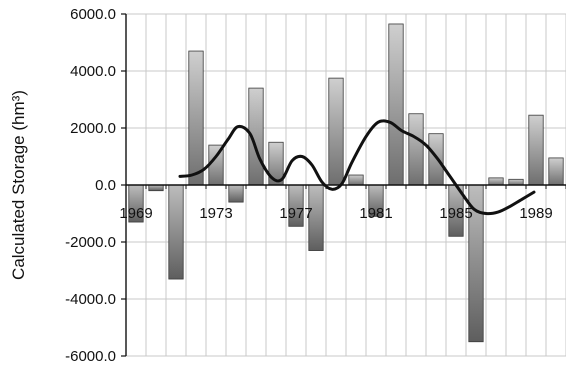 This screenshot has height=366, width=566. What do you see at coordinates (93, 14) in the screenshot?
I see `y-tick-label: 6000.0` at bounding box center [93, 14].